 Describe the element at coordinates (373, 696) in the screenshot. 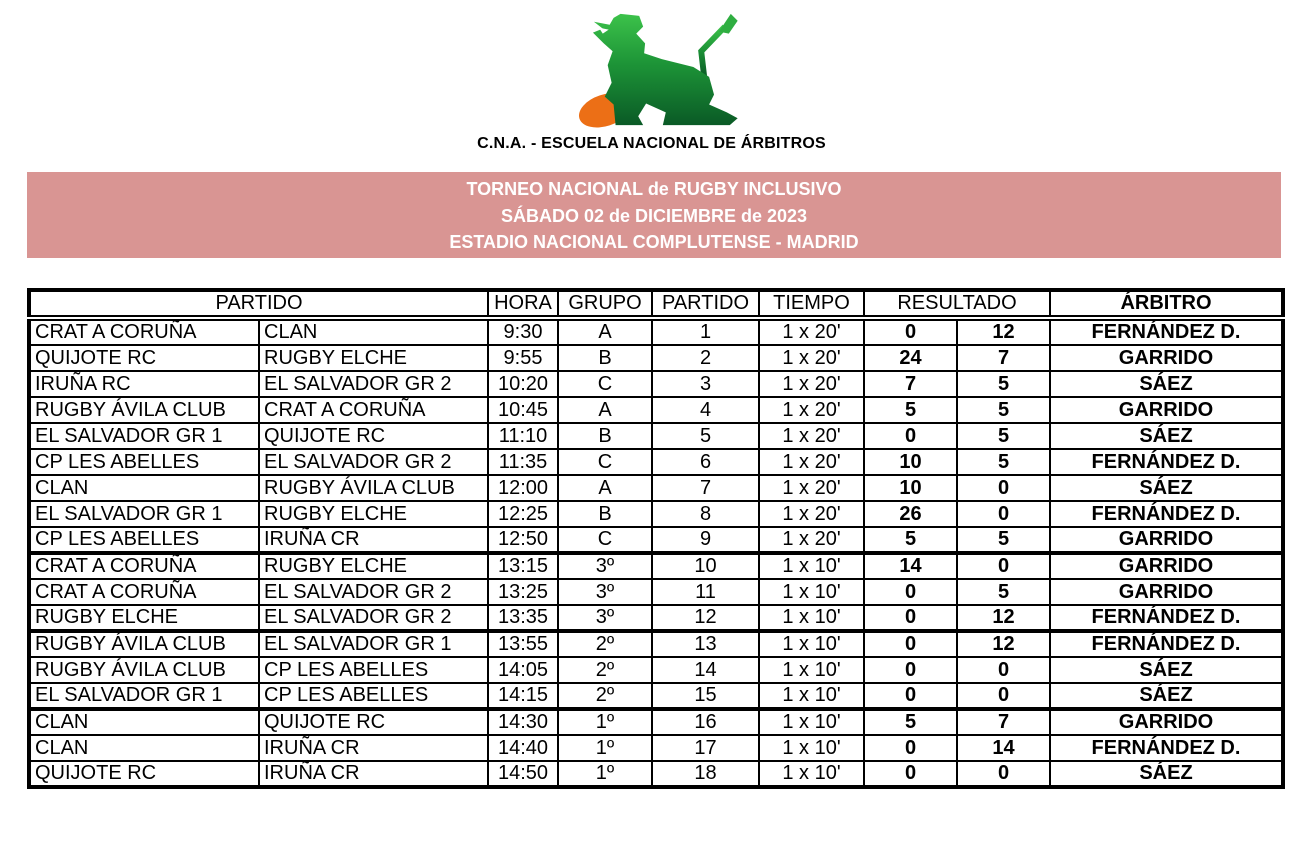

I see `team-away-cell: CP LES ABELLES` at that location.